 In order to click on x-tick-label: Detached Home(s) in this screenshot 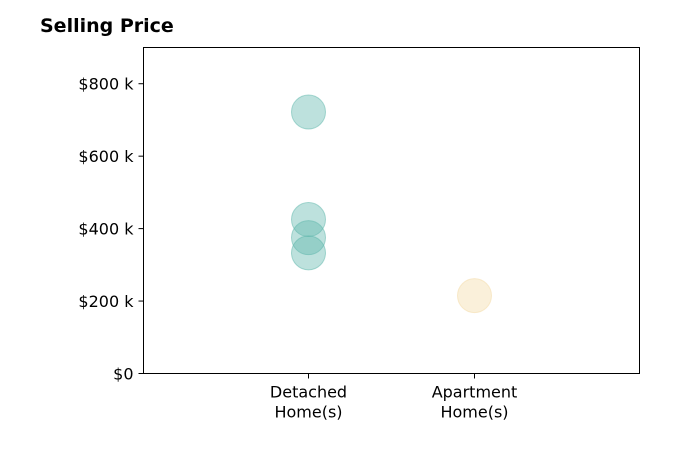, I will do `click(308, 402)`.